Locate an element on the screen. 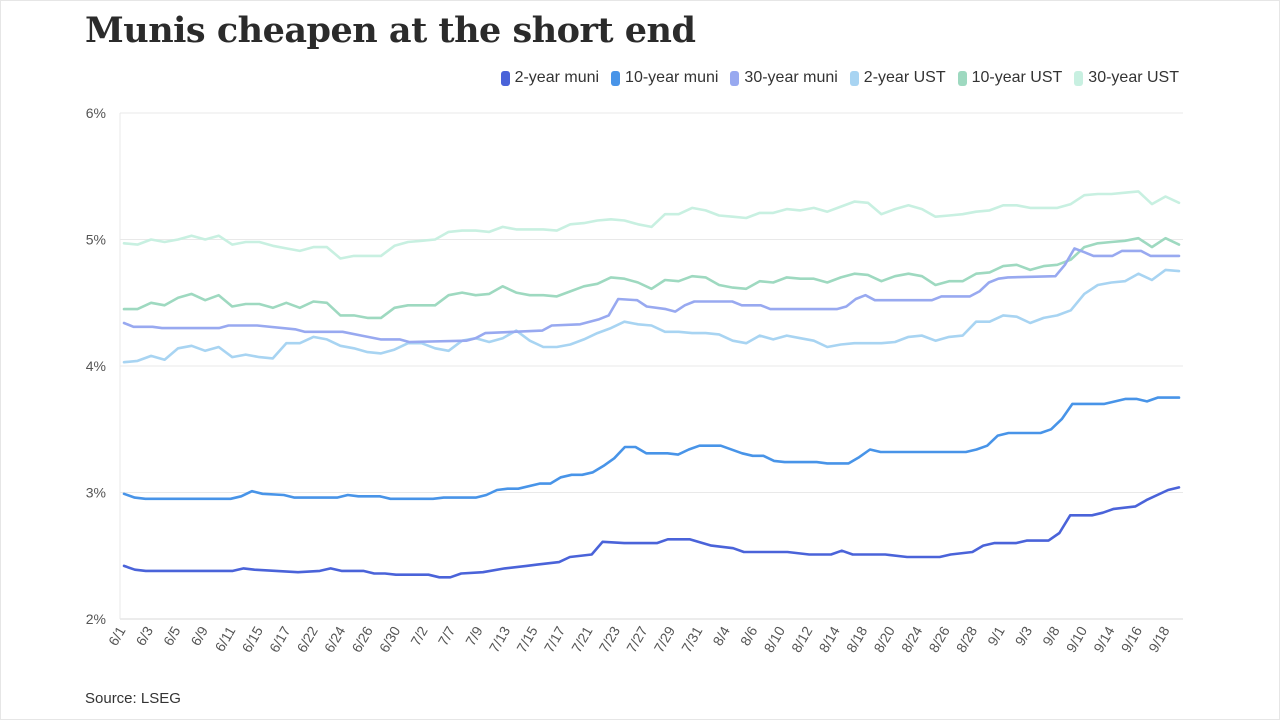  legend-item: 10-year UST is located at coordinates (1010, 78).